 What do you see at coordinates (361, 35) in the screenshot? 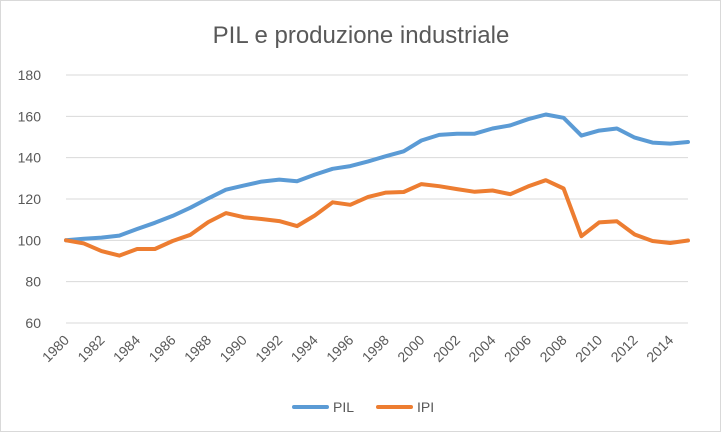
I see `chart-title: PIL e produzione industriale` at bounding box center [361, 35].